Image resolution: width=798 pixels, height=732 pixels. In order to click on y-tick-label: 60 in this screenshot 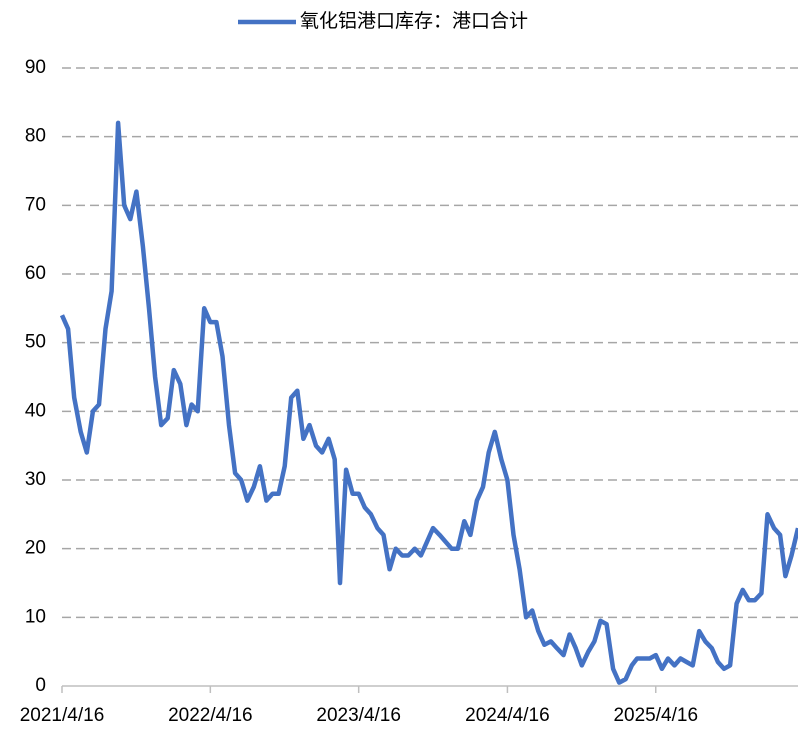, I will do `click(35, 273)`.